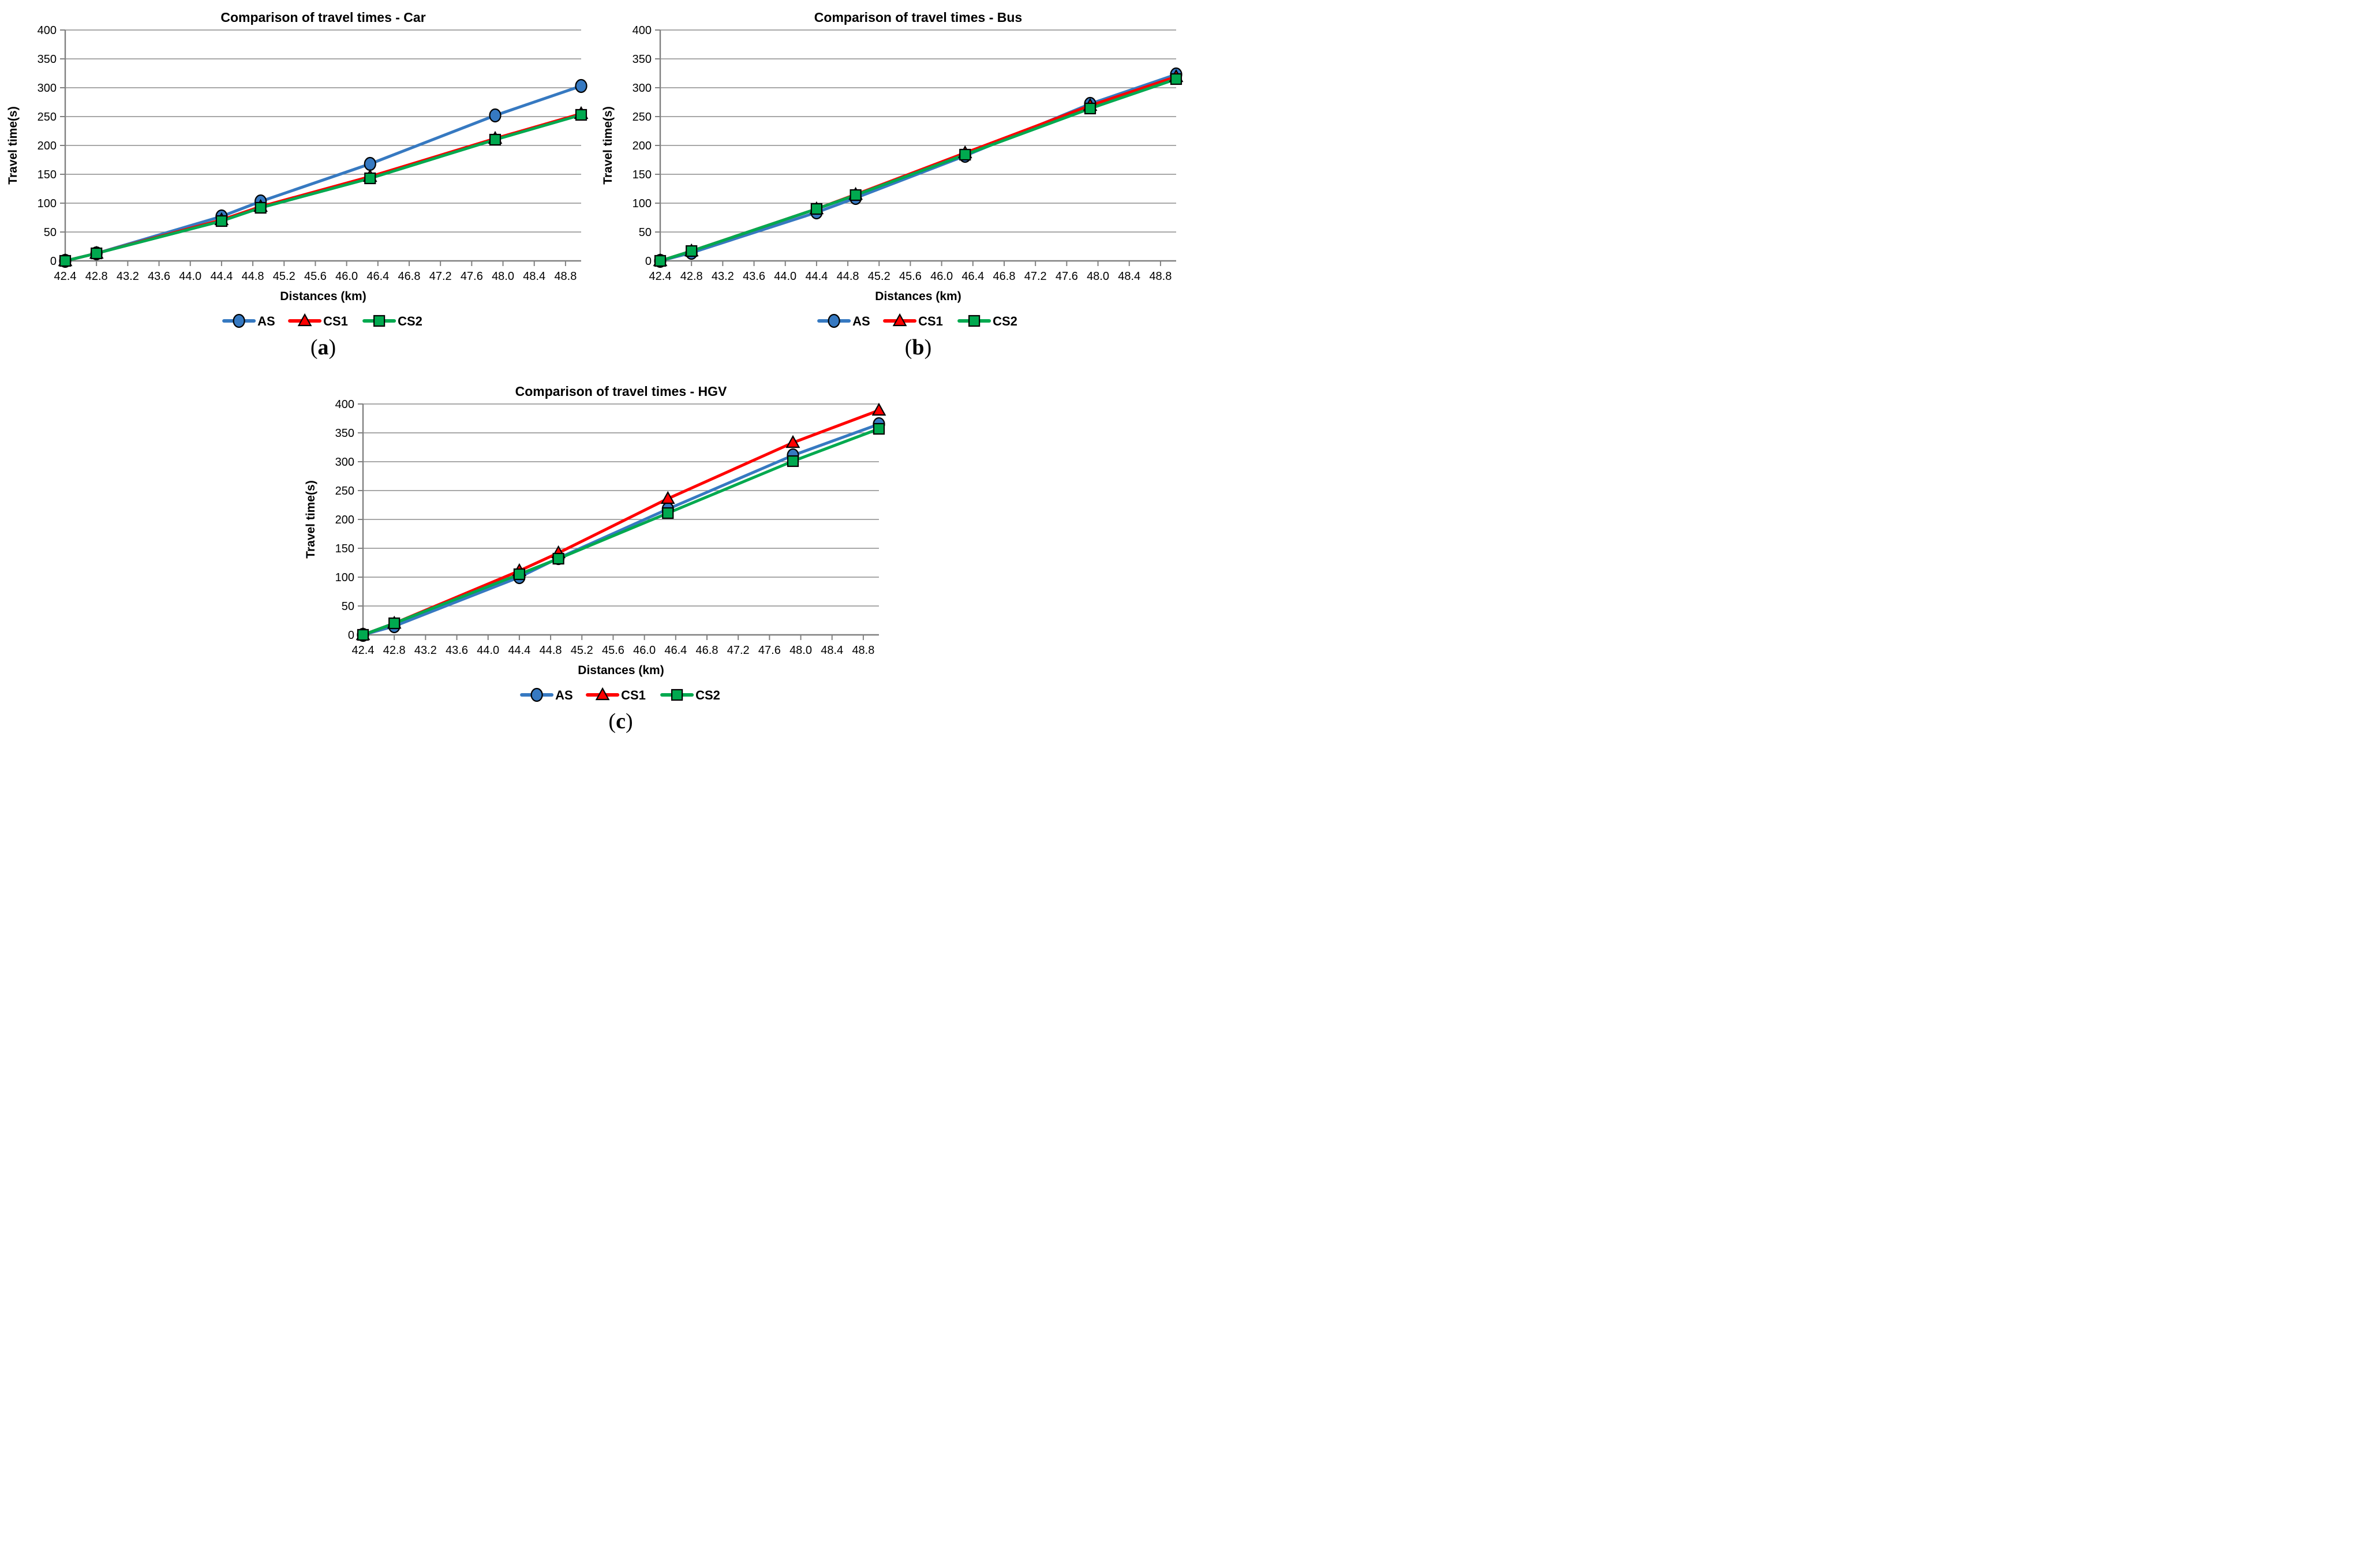  I want to click on y-tick-label: 300, so click(344, 462).